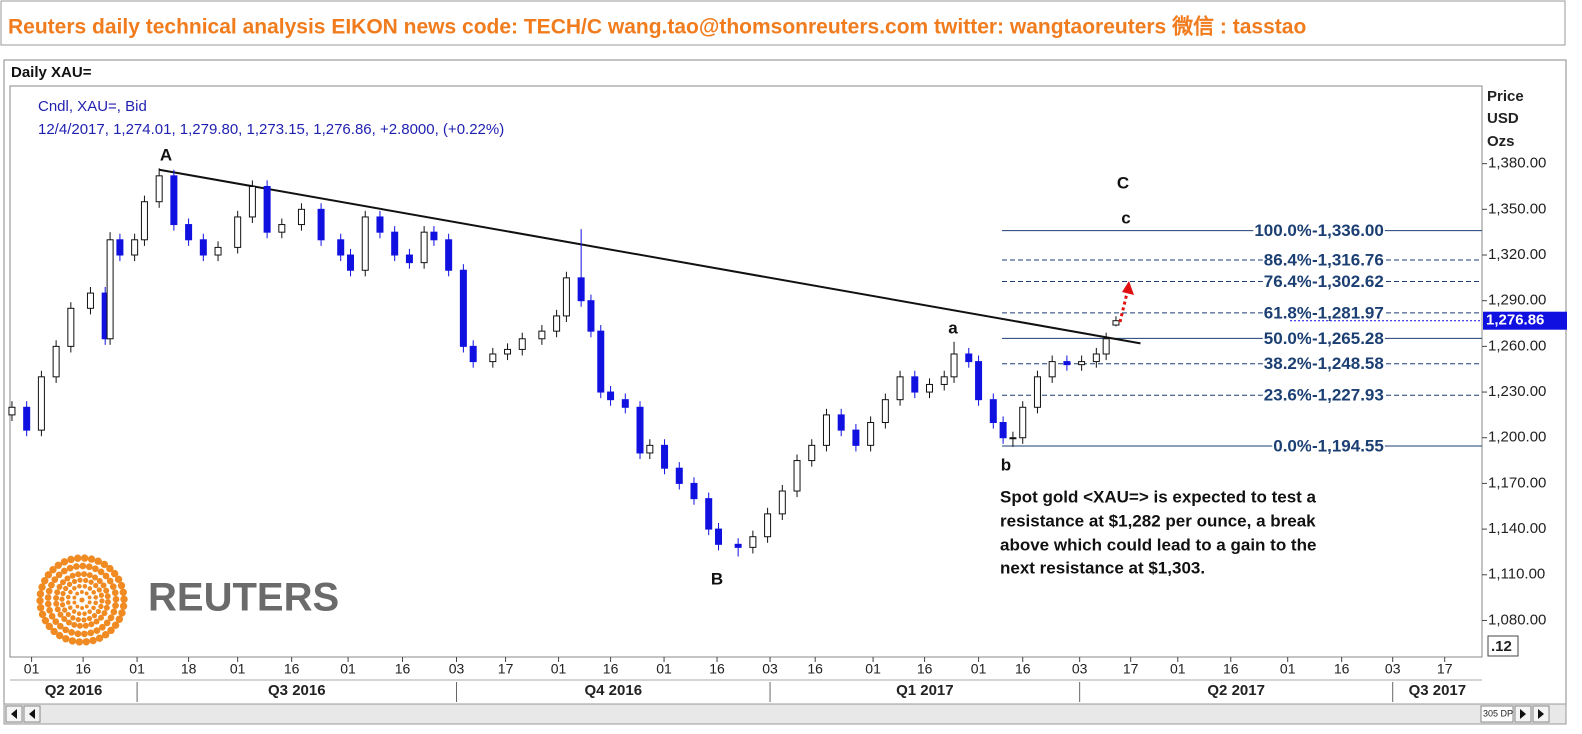 This screenshot has width=1582, height=734. What do you see at coordinates (1497, 714) in the screenshot?
I see `zoom-box` at bounding box center [1497, 714].